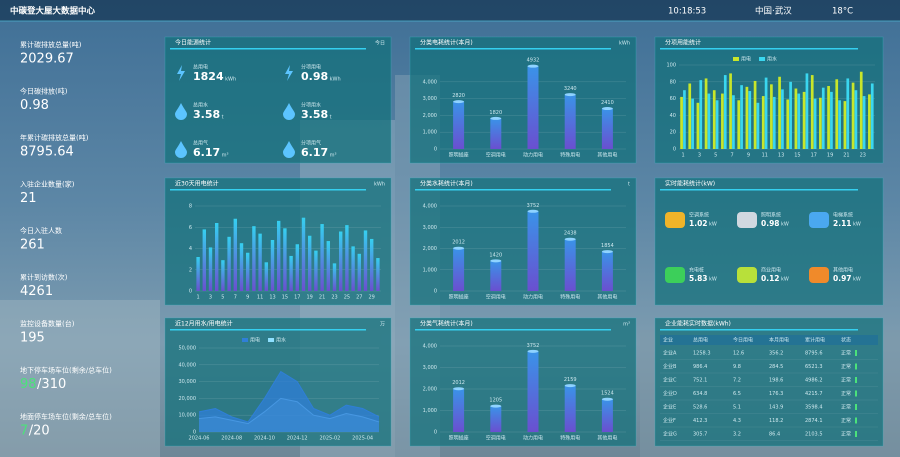 This screenshot has height=457, width=900. I want to click on y-tick-label: 4, so click(190, 249).